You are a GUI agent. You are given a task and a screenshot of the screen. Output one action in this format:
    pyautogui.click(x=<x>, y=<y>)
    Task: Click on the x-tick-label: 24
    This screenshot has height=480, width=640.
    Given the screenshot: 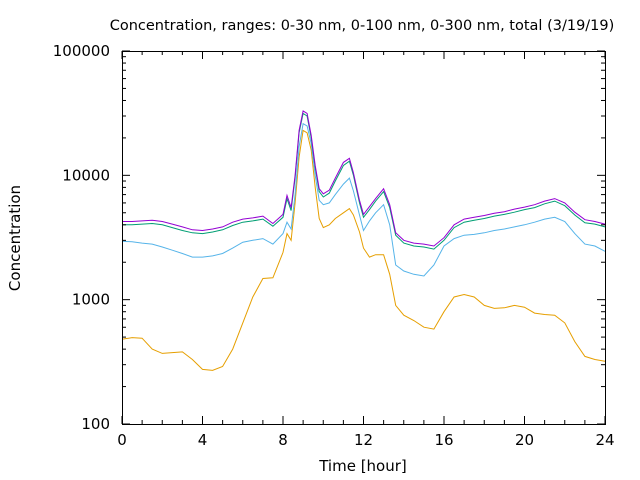 What is the action you would take?
    pyautogui.click(x=604, y=440)
    